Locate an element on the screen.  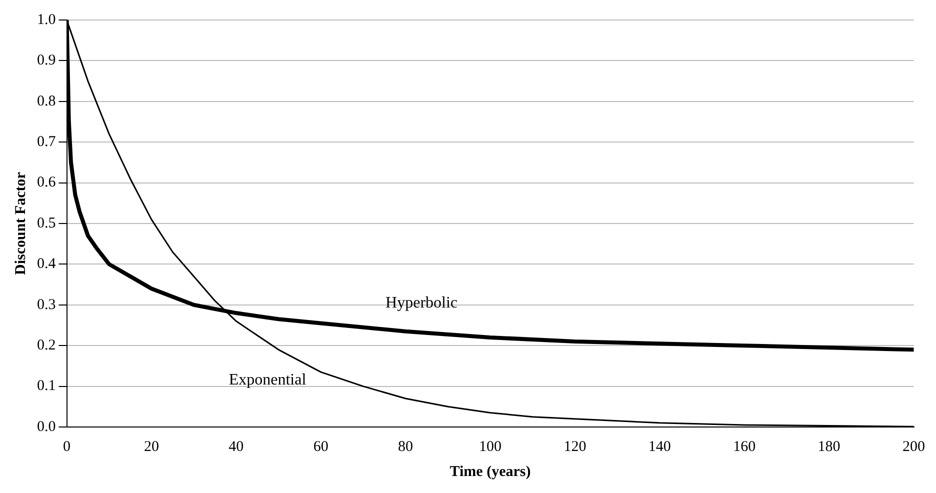
y-tick-label: 0.1 is located at coordinates (46, 386).